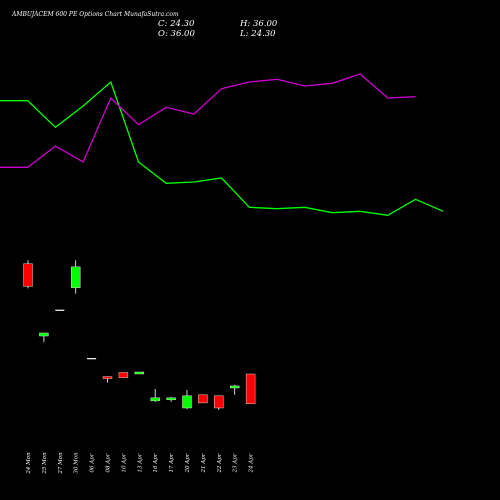  I want to click on x-tick-label: 20 Apr, so click(188, 463).